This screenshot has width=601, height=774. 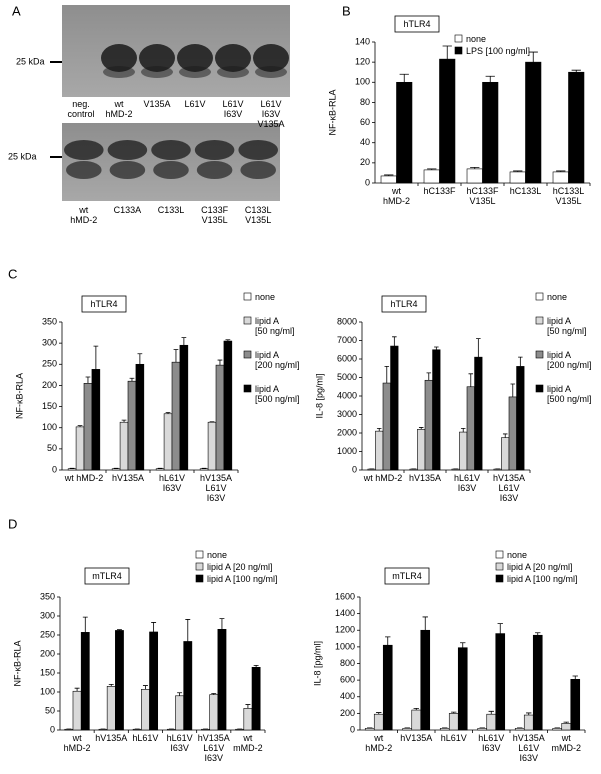 What do you see at coordinates (30, 61) in the screenshot?
I see `marker-label: 25 kDa` at bounding box center [30, 61].